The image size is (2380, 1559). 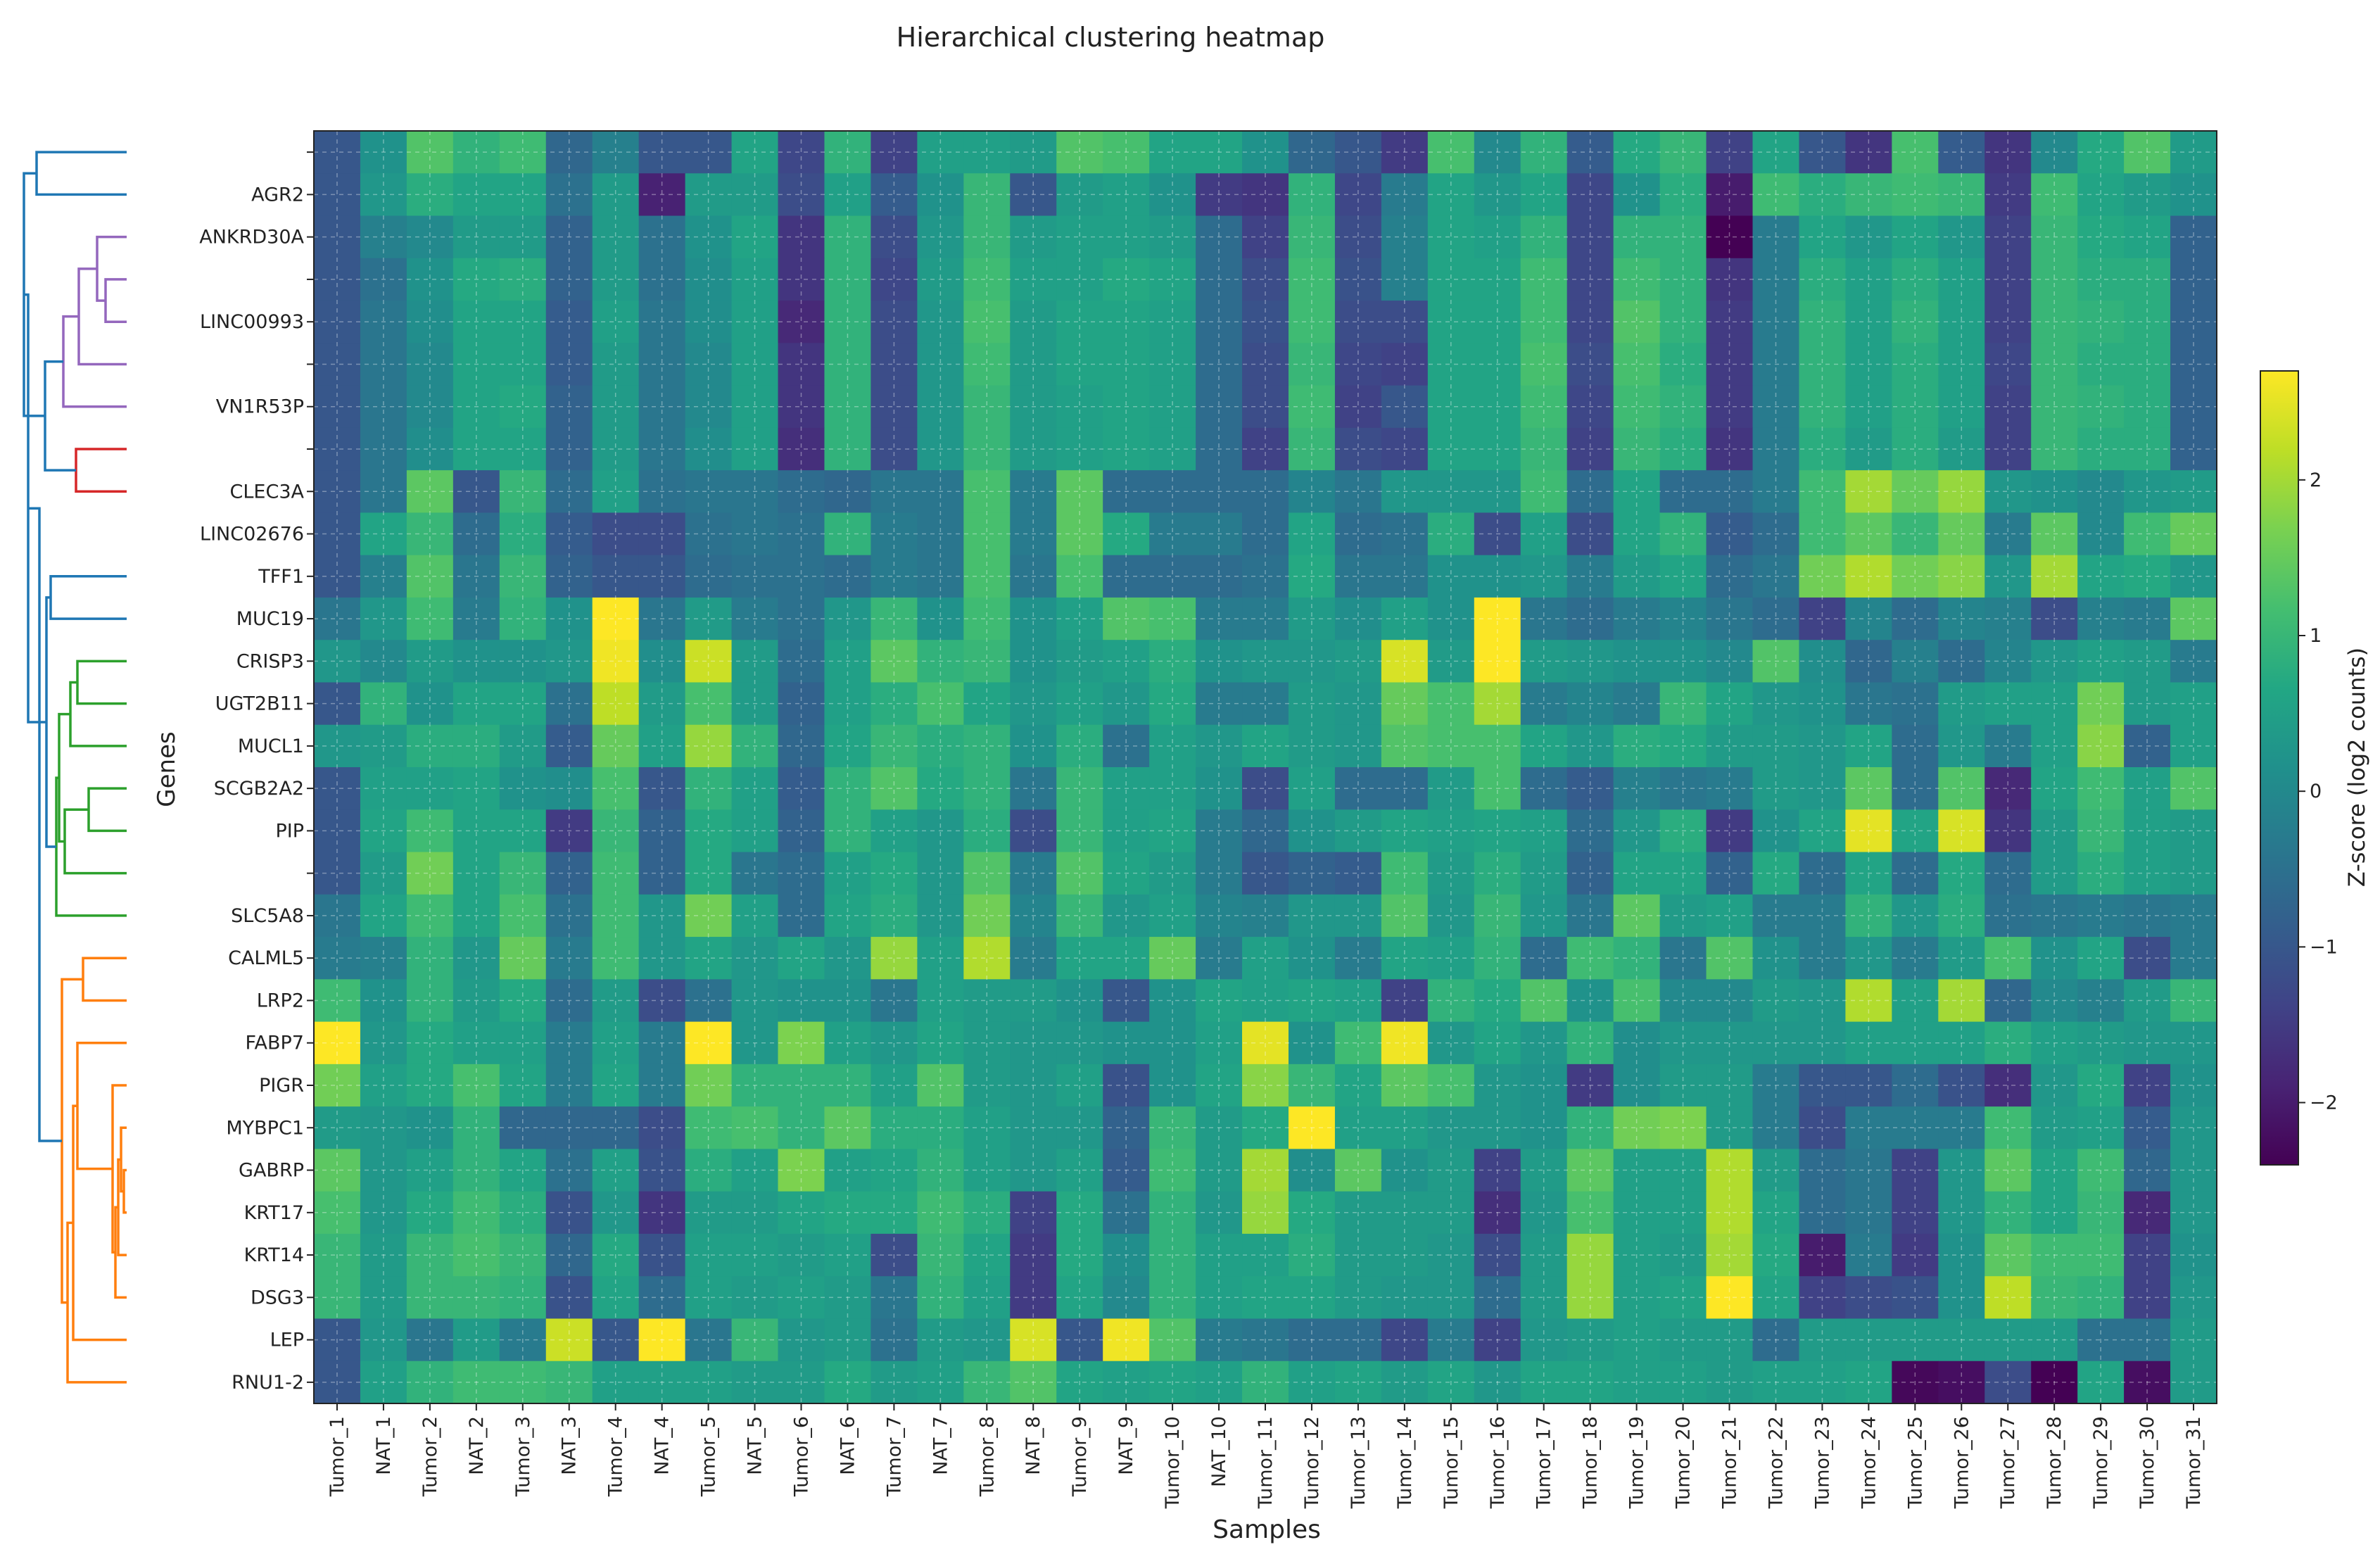 I want to click on x-tick-label: Tumor_25, so click(x=1915, y=1462).